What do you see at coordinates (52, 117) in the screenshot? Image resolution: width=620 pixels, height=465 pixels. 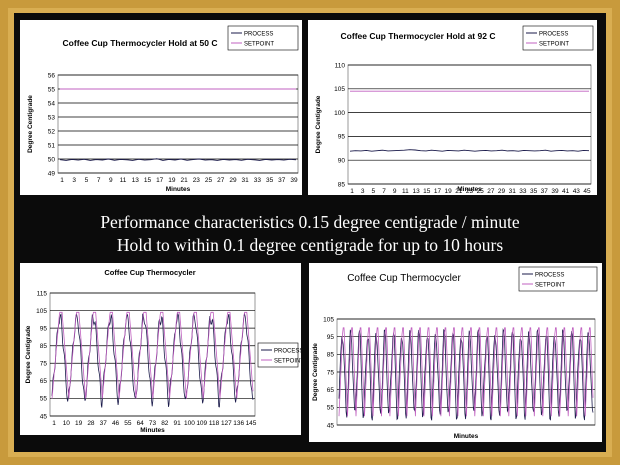 I see `y-tick-label: 53` at bounding box center [52, 117].